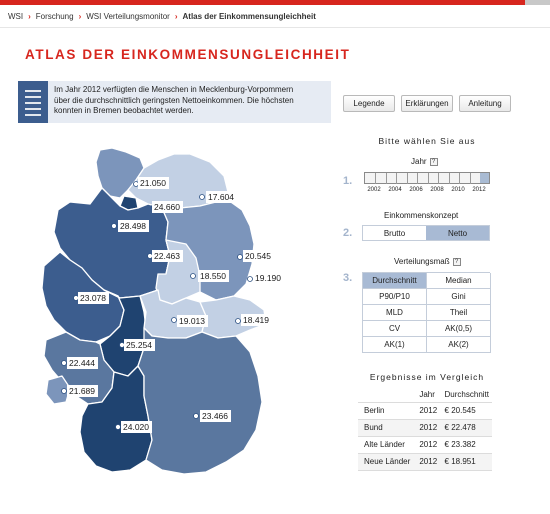 This screenshot has height=514, width=550. Describe the element at coordinates (395, 281) in the screenshot. I see `measure-option: Durchschnitt` at that location.